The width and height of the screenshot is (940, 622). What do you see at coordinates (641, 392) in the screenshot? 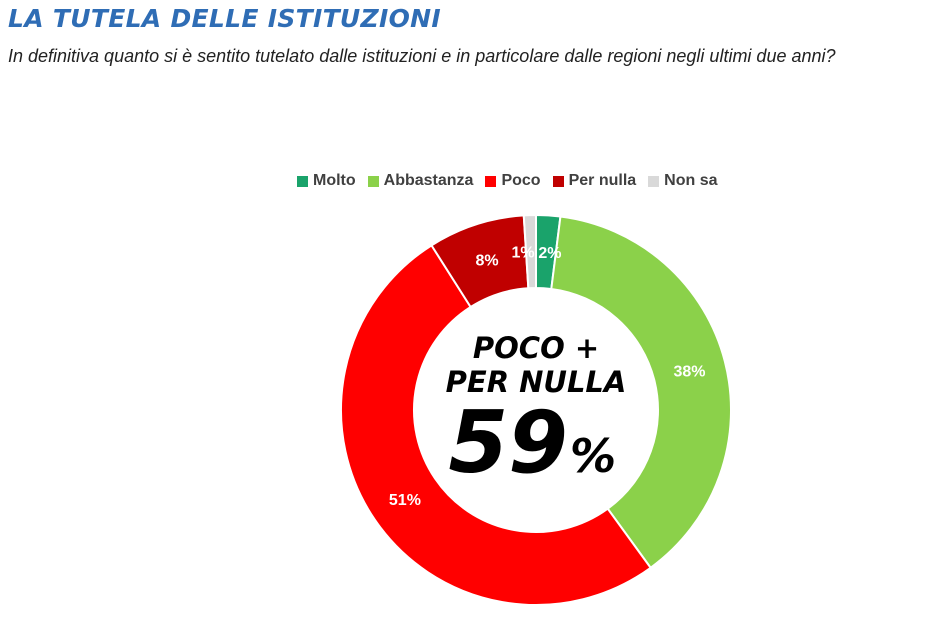
I see `slice-abbastanza` at bounding box center [641, 392].